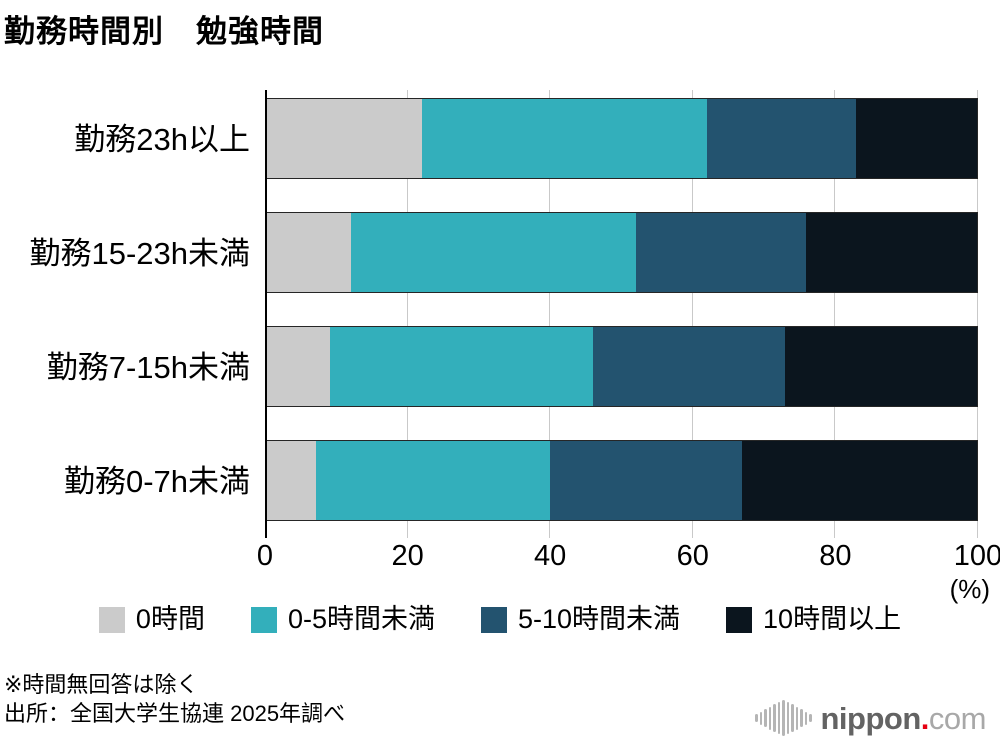 This screenshot has height=744, width=1000. What do you see at coordinates (692, 556) in the screenshot?
I see `x-axis-tick-label: 60` at bounding box center [692, 556].